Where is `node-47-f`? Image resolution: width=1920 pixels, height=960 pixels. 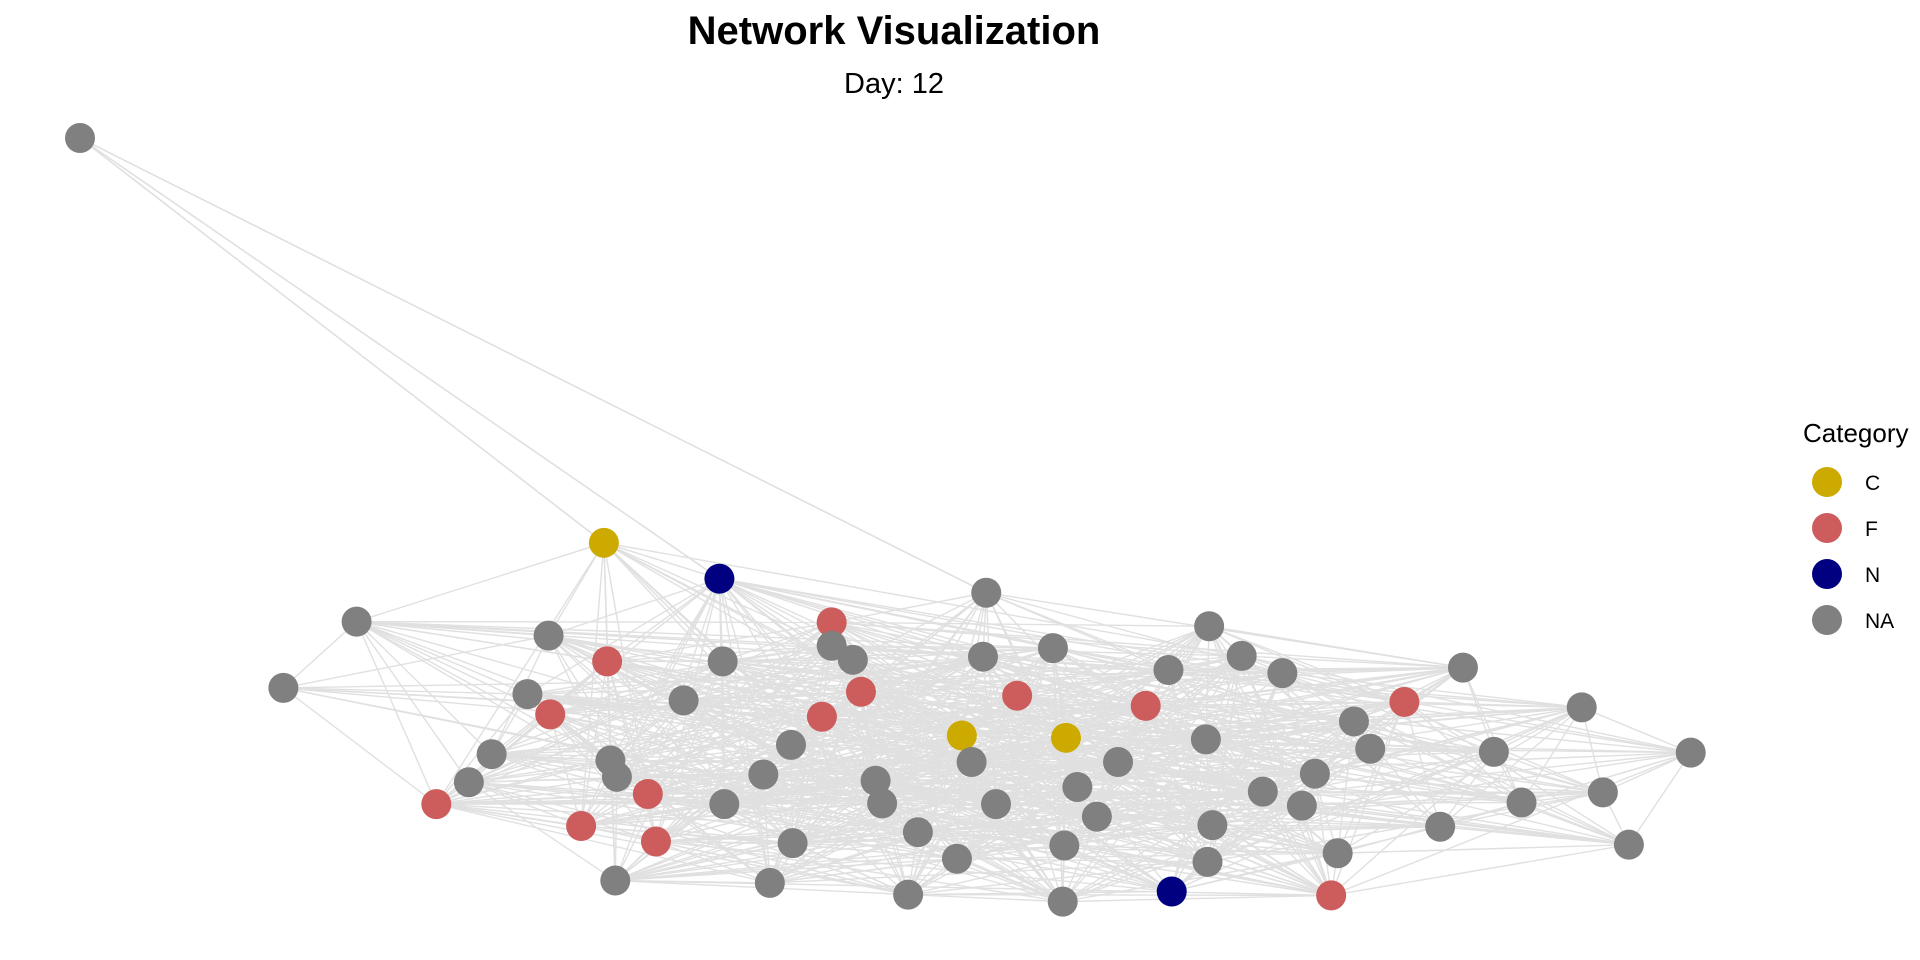
node-47-f is located at coordinates (647, 793).